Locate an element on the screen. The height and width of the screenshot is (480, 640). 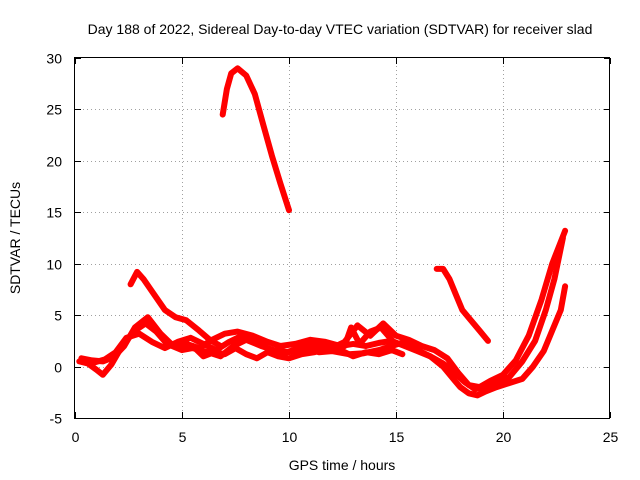
y-tick-label: 5 is located at coordinates (58, 316).